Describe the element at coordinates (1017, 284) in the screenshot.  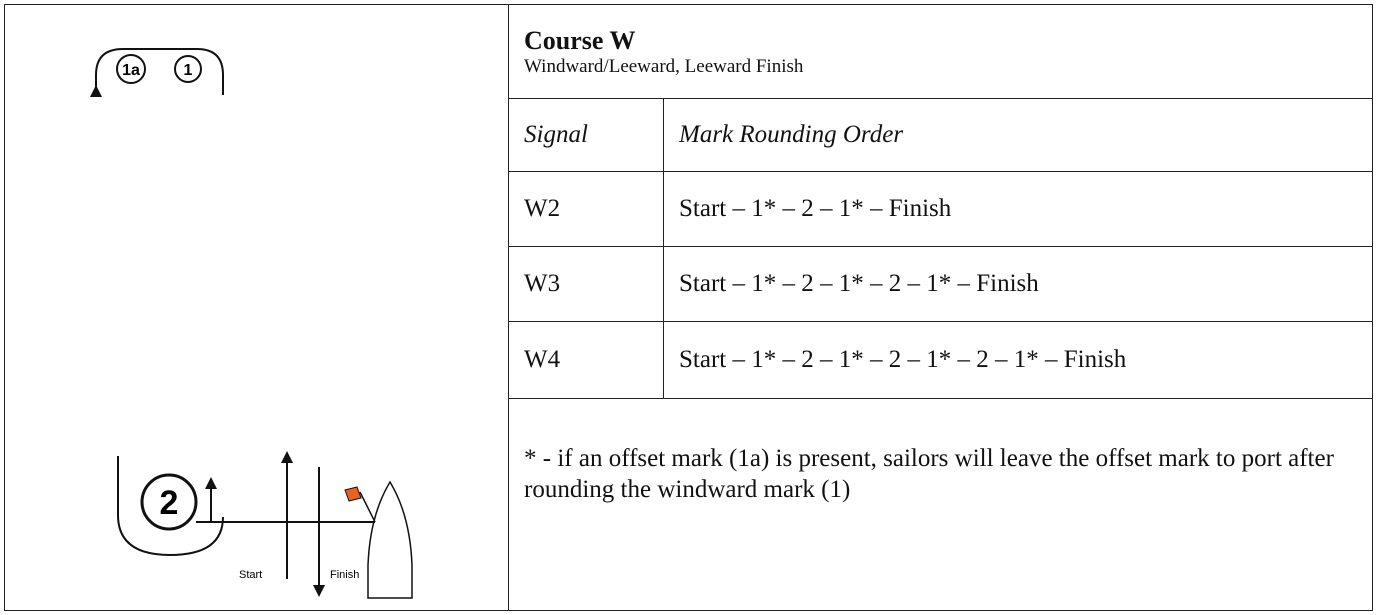
I see `order-cell: Start – 1* – 2 – 1* – 2 – 1* – Finish` at that location.